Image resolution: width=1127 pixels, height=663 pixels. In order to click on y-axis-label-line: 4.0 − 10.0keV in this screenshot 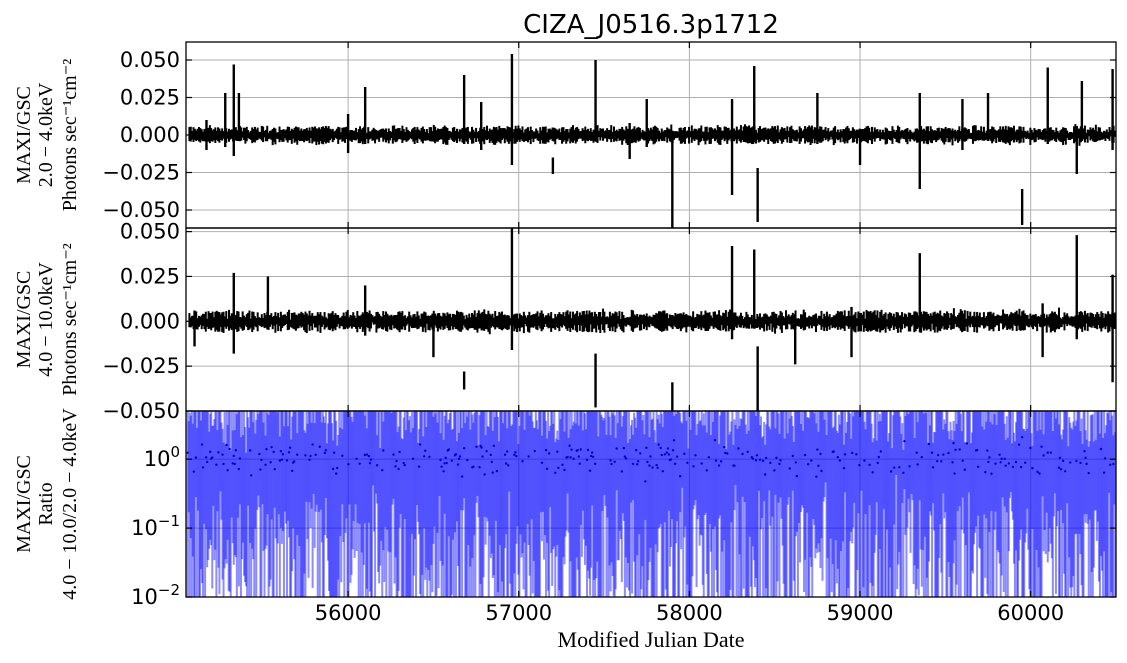, I will do `click(46, 319)`.